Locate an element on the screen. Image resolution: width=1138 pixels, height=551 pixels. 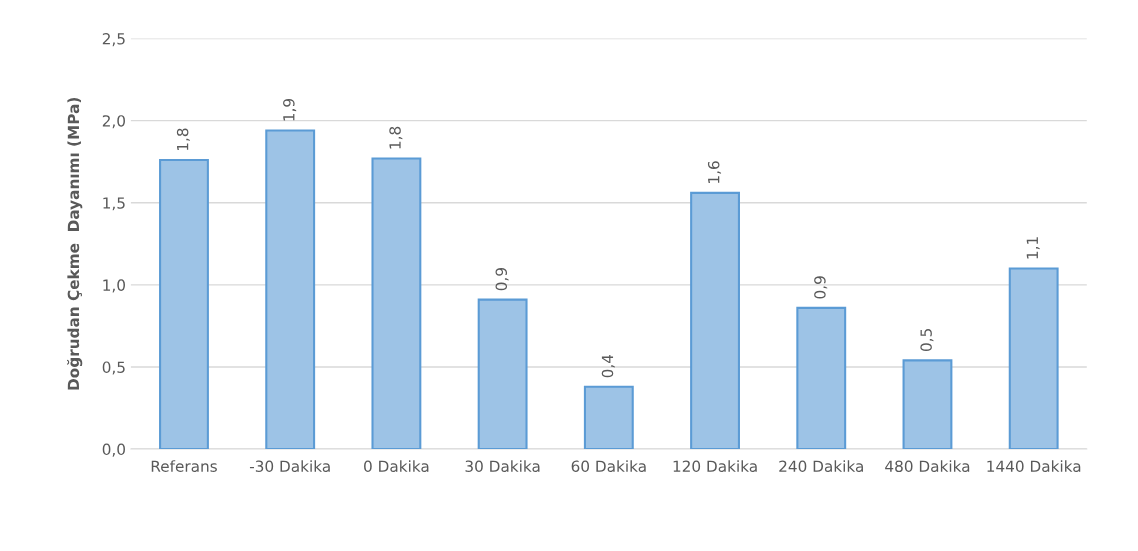
x-tick-label: Referans is located at coordinates (184, 466).